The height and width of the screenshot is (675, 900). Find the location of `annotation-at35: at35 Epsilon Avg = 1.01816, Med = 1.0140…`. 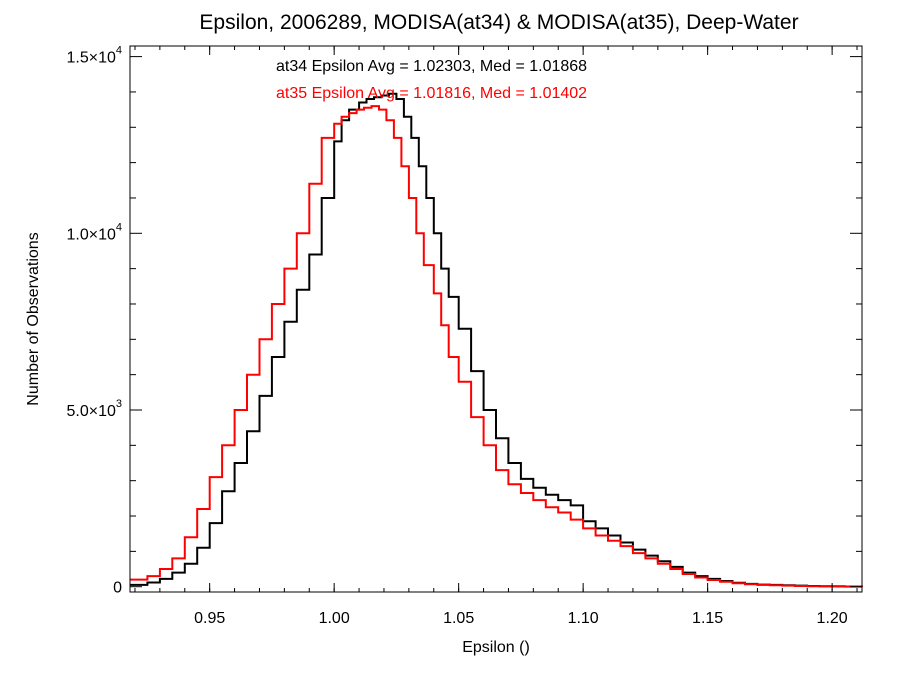

annotation-at35: at35 Epsilon Avg = 1.01816, Med = 1.0140… is located at coordinates (431, 93).